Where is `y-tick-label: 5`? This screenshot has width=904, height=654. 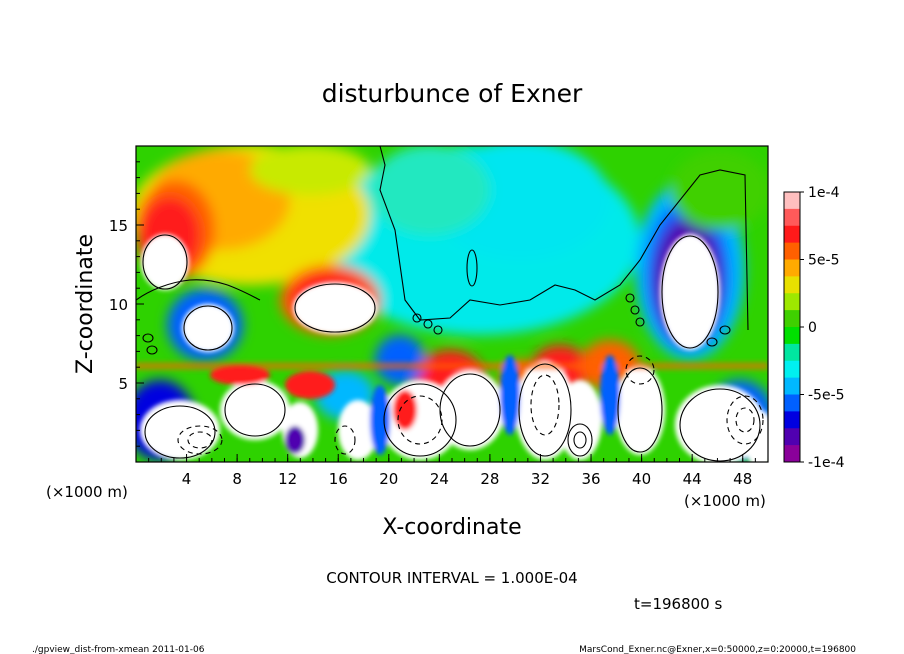
y-tick-label: 5 is located at coordinates (123, 384).